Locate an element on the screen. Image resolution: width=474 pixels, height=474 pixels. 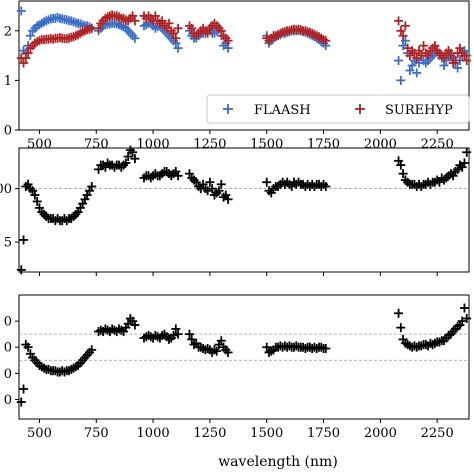
legend-marker-surehyp is located at coordinates (360, 109).